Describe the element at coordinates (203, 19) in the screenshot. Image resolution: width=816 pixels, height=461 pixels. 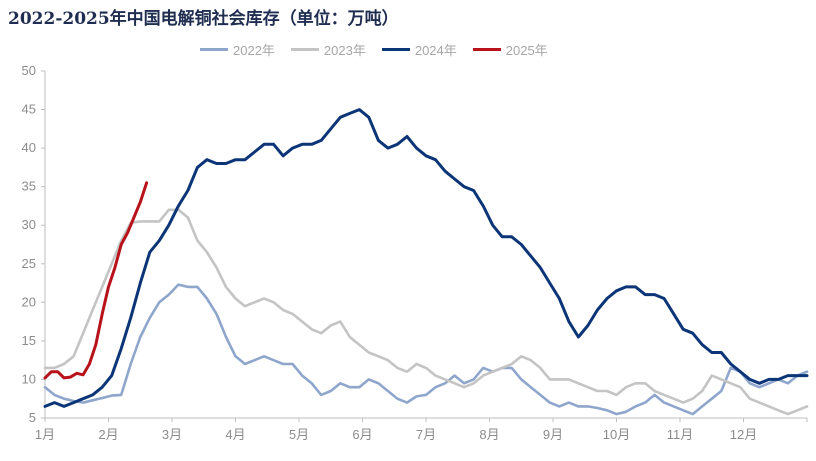
I see `chart-title: 2022-2025年中国电解铜社会库存（单位：万吨）` at that location.